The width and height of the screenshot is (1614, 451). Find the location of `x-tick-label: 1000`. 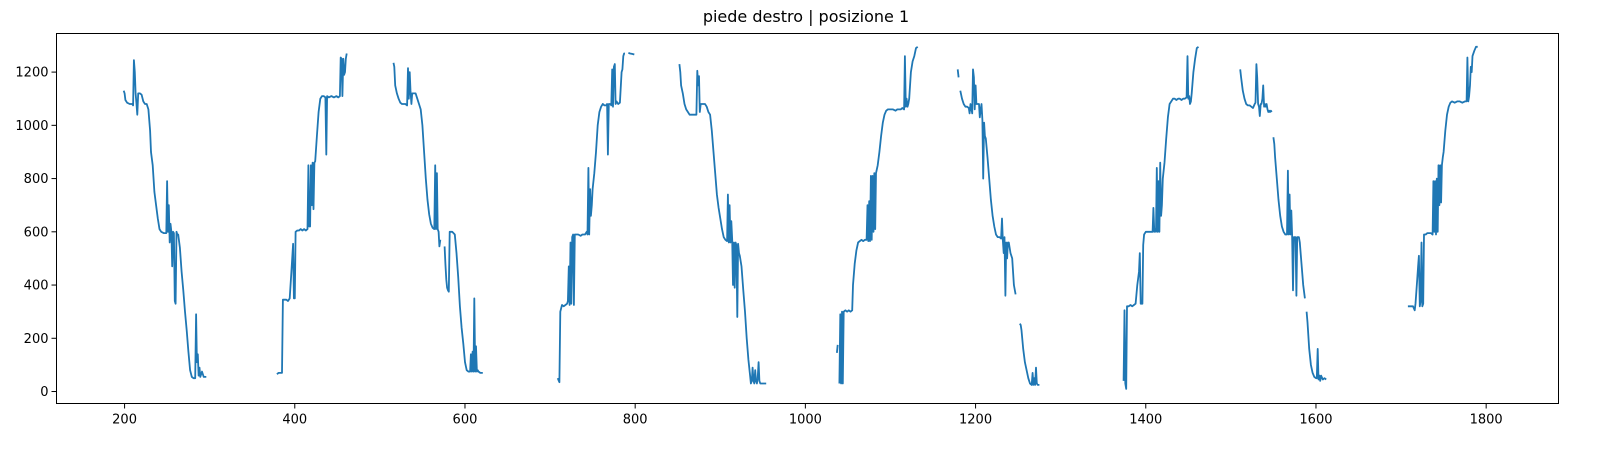

x-tick-label: 1000 is located at coordinates (805, 420).